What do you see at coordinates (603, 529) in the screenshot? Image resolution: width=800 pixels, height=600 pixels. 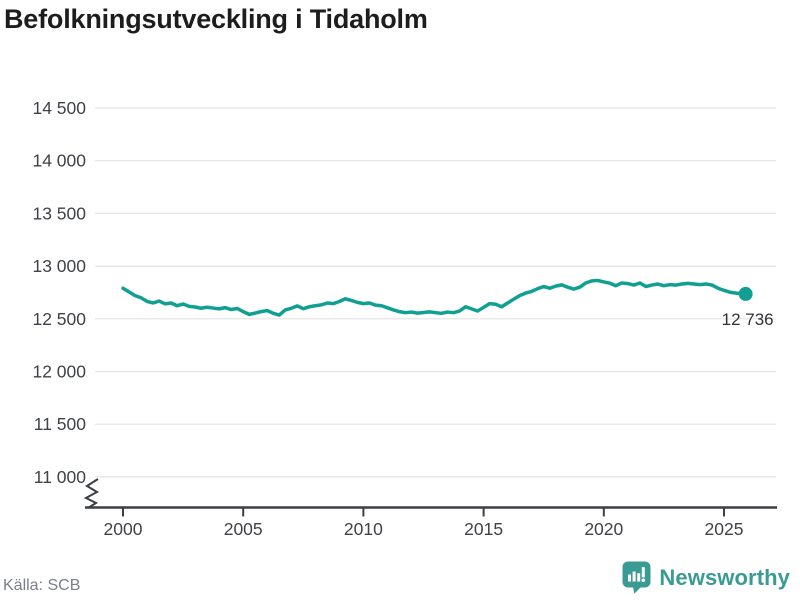 I see `xtick-label-2020: 2020` at bounding box center [603, 529].